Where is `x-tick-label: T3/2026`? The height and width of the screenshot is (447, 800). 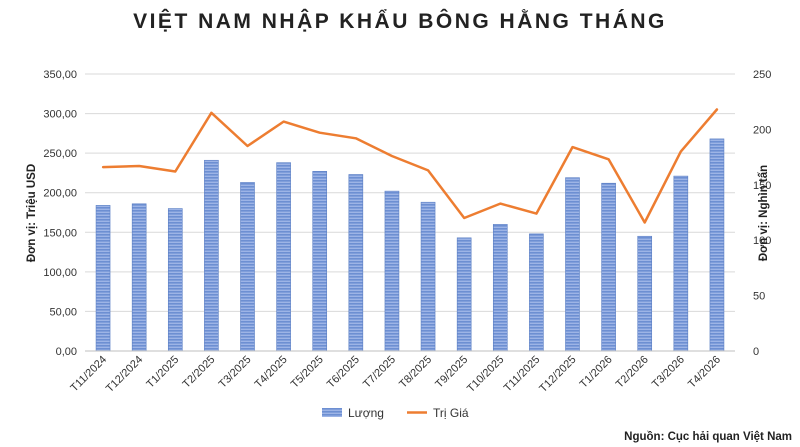
x-tick-label: T3/2026 is located at coordinates (668, 372).